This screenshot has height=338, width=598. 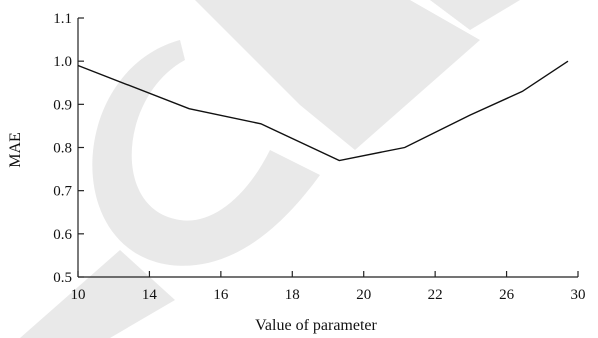 What do you see at coordinates (62, 105) in the screenshot?
I see `y-tick-label: 0.9` at bounding box center [62, 105].